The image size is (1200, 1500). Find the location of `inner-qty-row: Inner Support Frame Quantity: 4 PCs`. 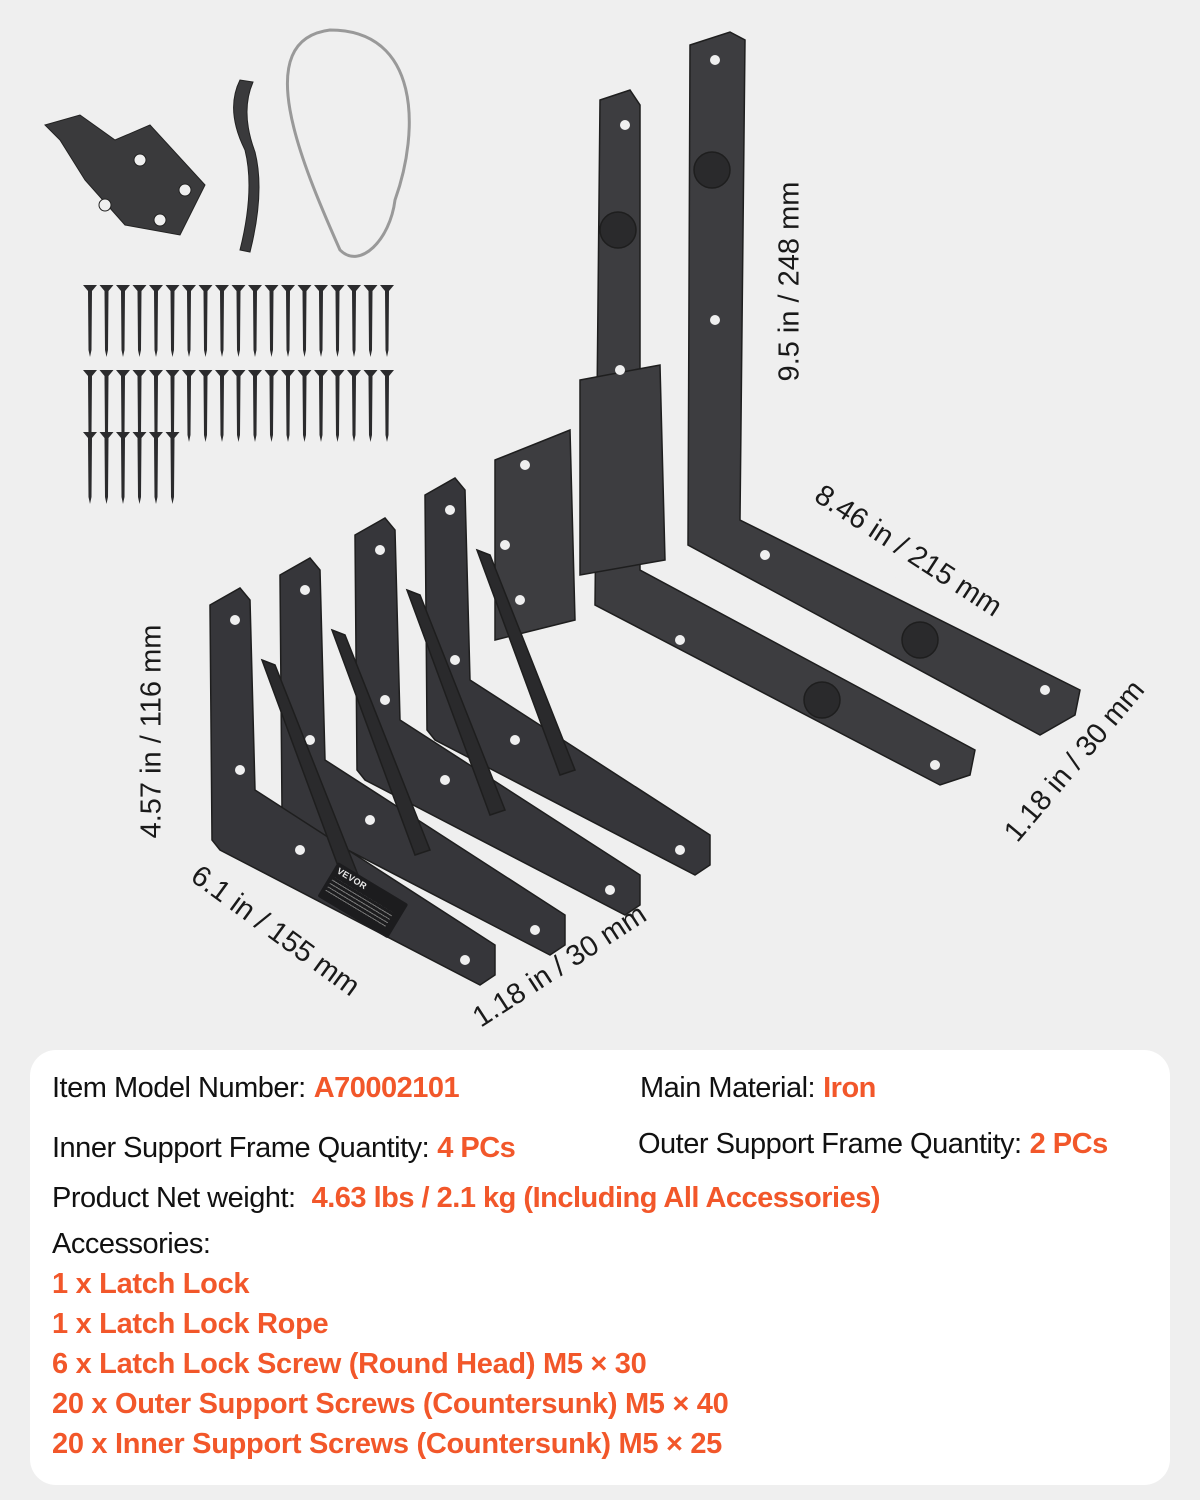

inner-qty-row: Inner Support Frame Quantity: 4 PCs is located at coordinates (284, 1148).